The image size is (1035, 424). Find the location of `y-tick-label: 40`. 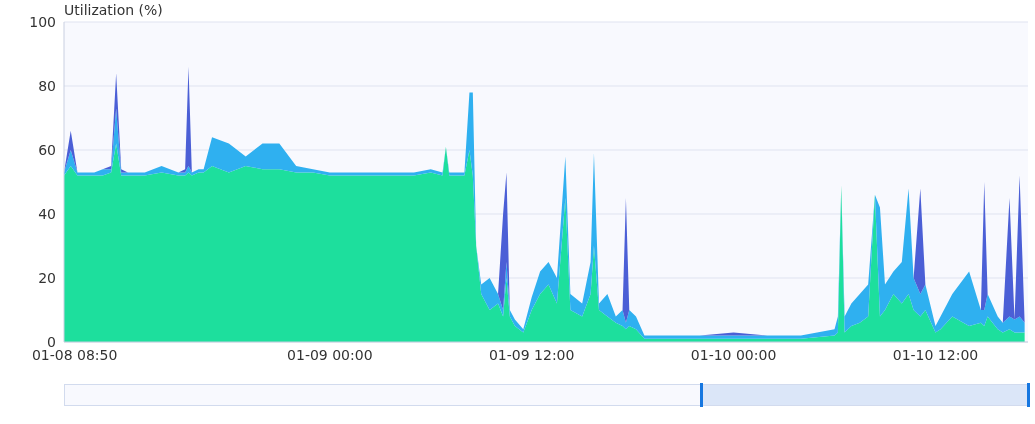

y-tick-label: 40 is located at coordinates (47, 213).